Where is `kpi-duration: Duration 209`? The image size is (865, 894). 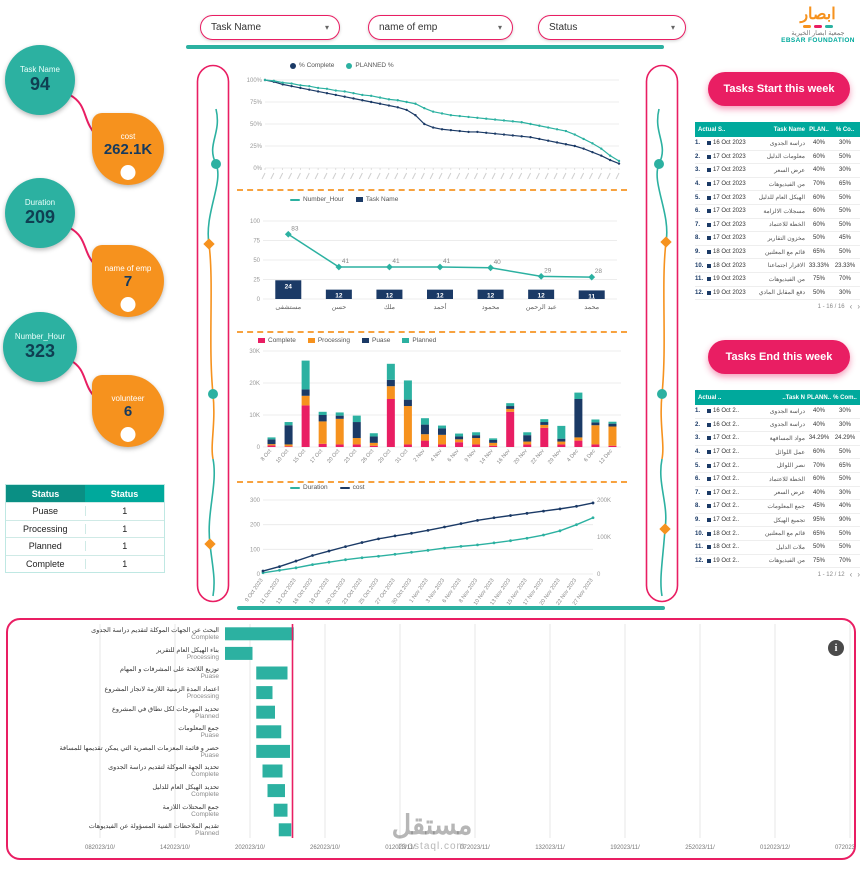
kpi-duration: Duration 209 is located at coordinates (40, 213).